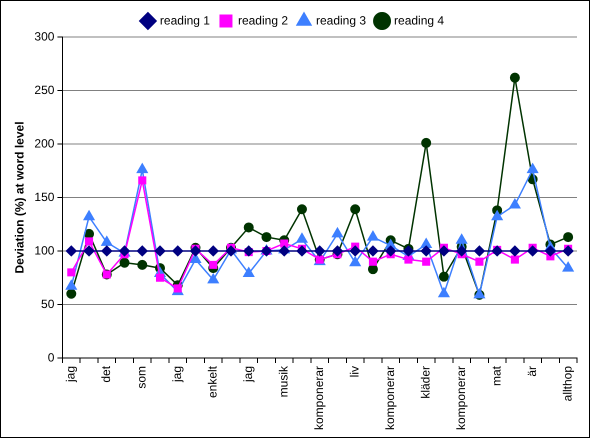  Describe the element at coordinates (355, 372) in the screenshot. I see `x-tick-label: liv` at that location.